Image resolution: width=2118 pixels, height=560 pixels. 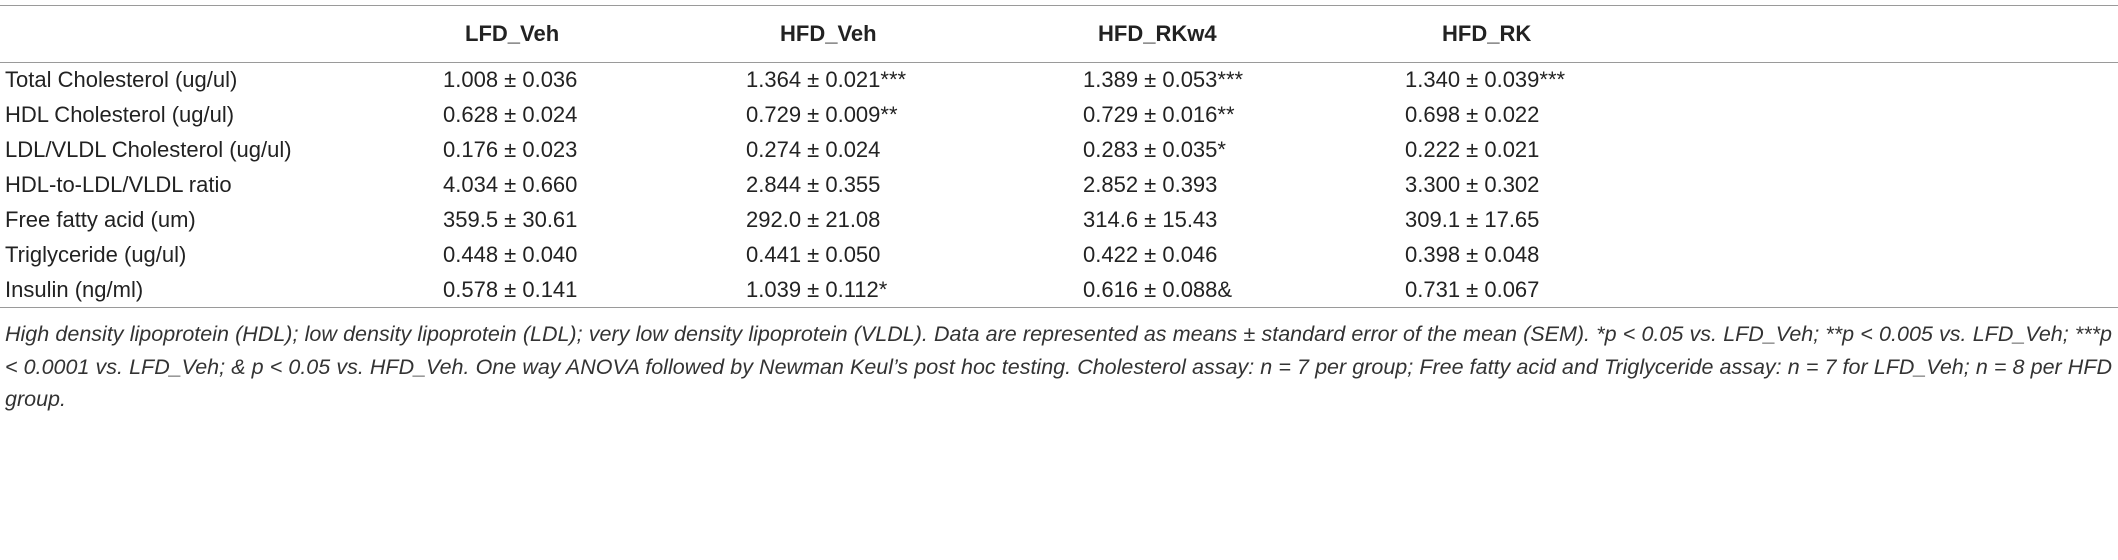 I want to click on cell-value: 0.283 ± 0.035*, so click(x=1154, y=149).